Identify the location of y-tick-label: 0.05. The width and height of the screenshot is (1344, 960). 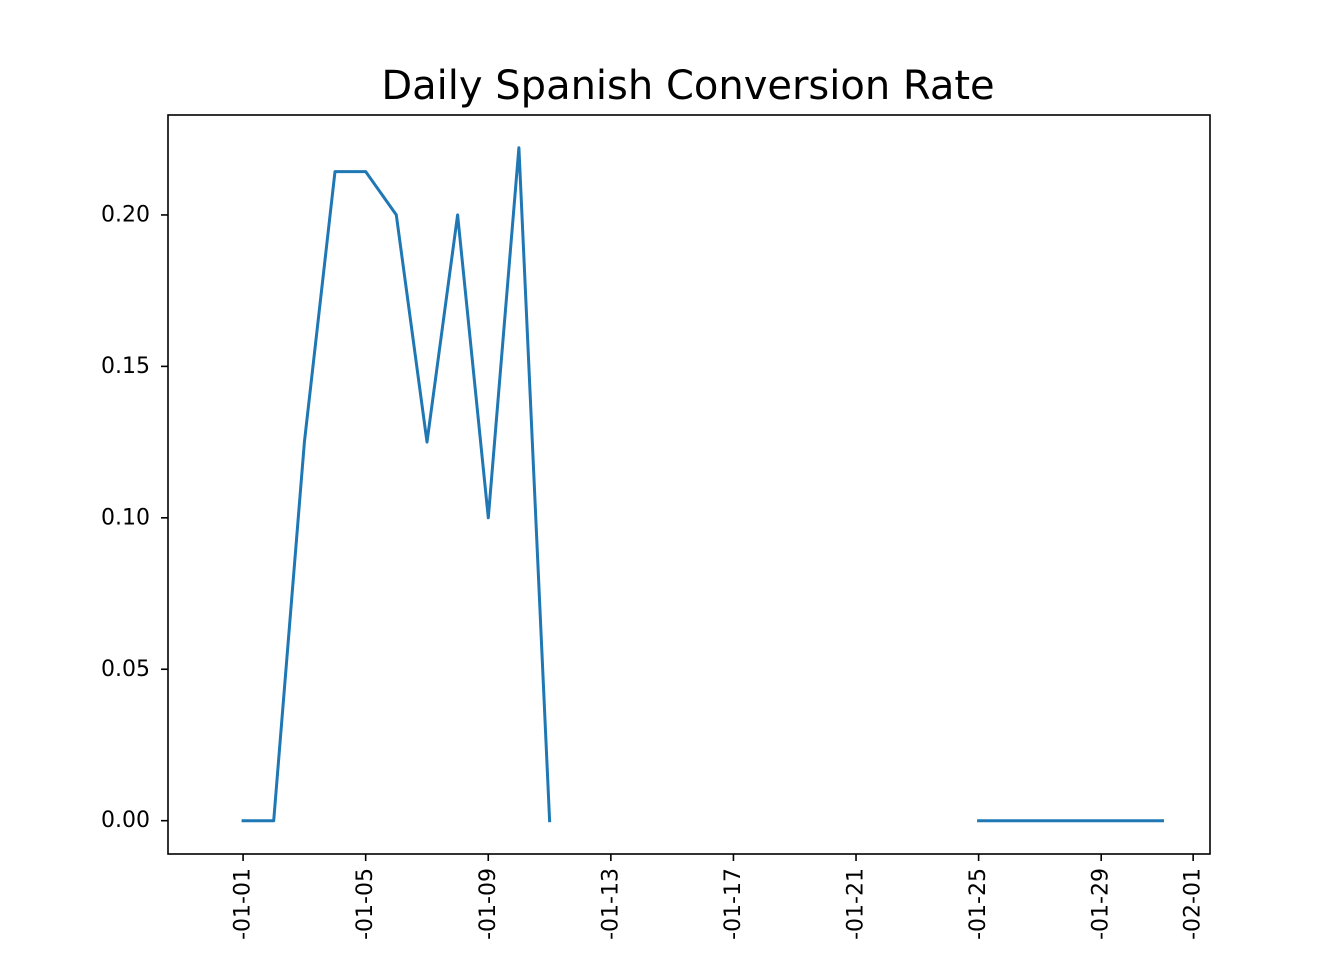
(125, 669).